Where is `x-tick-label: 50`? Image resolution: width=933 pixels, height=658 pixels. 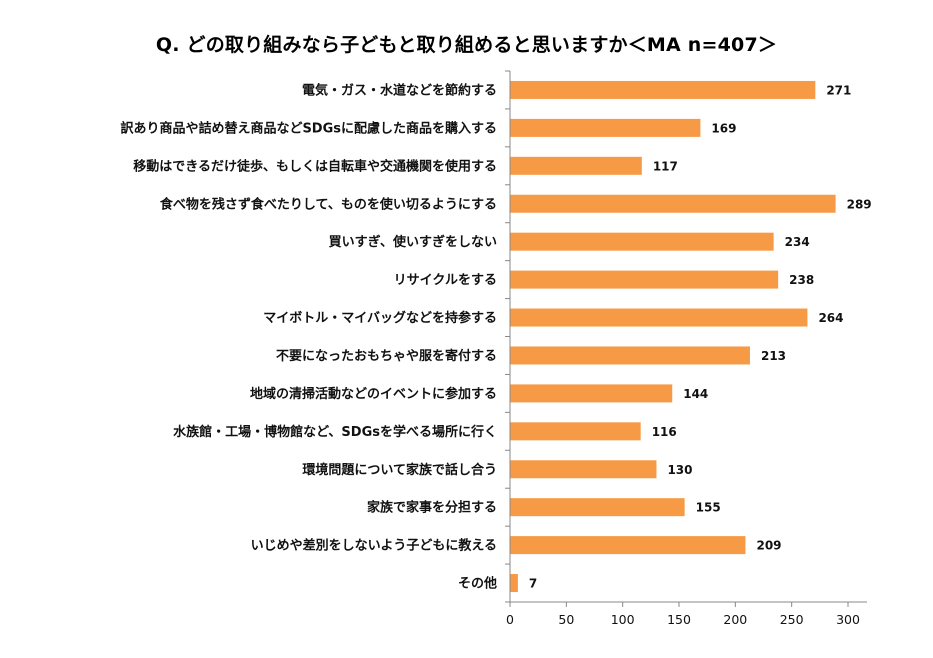
x-tick-label: 50 is located at coordinates (566, 619).